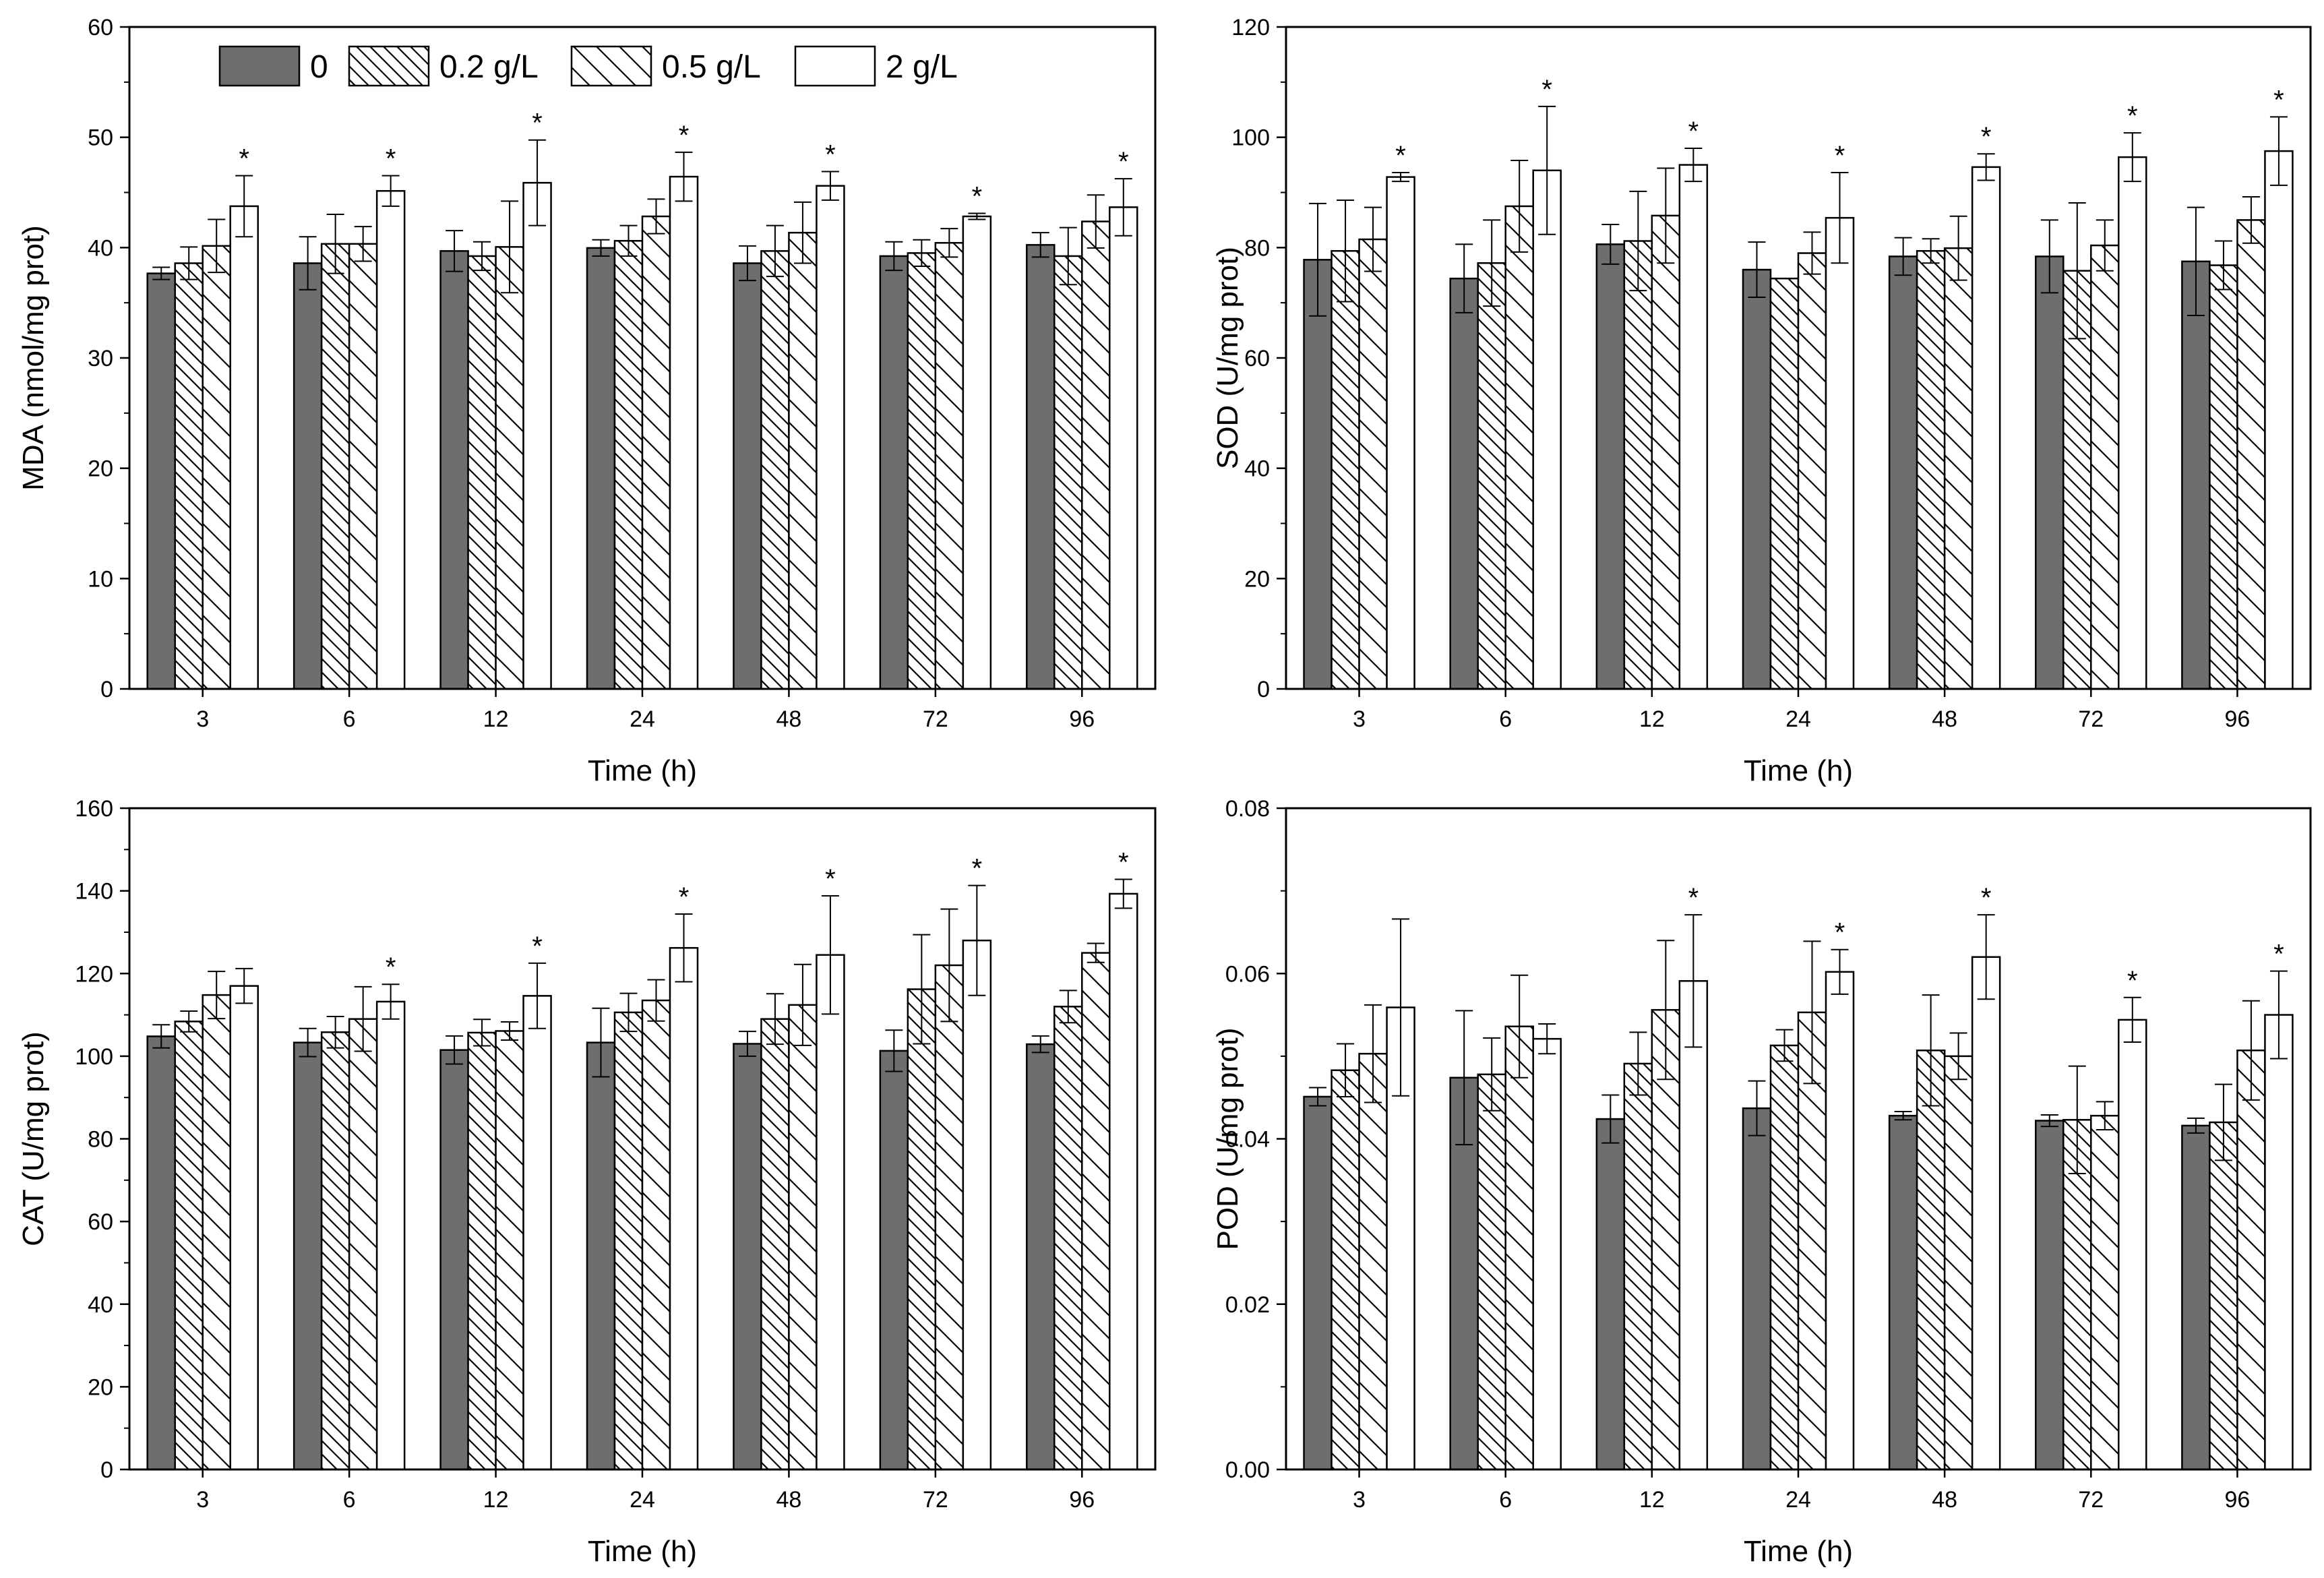 This screenshot has height=1578, width=2324. What do you see at coordinates (33, 358) in the screenshot?
I see `y-axis-title: MDA (nmol/mg prot)` at bounding box center [33, 358].